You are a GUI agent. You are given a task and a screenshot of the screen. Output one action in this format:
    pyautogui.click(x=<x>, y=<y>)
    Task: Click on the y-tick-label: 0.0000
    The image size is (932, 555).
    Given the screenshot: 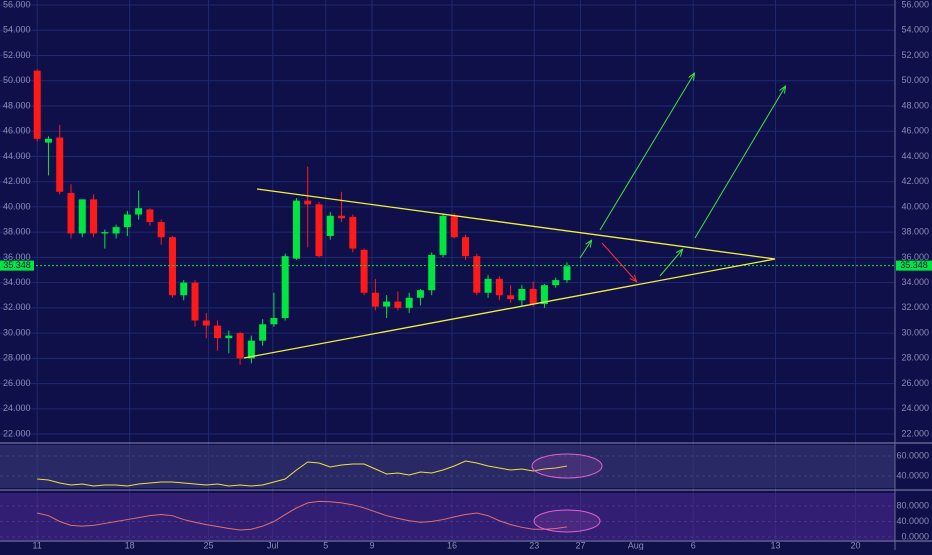 What is the action you would take?
    pyautogui.click(x=915, y=536)
    